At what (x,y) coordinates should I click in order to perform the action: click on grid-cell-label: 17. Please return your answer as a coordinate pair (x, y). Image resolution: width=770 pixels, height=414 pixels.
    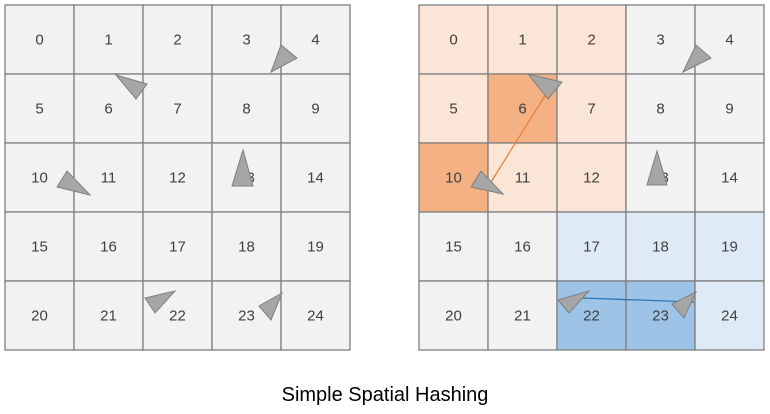
    Looking at the image, I should click on (591, 247).